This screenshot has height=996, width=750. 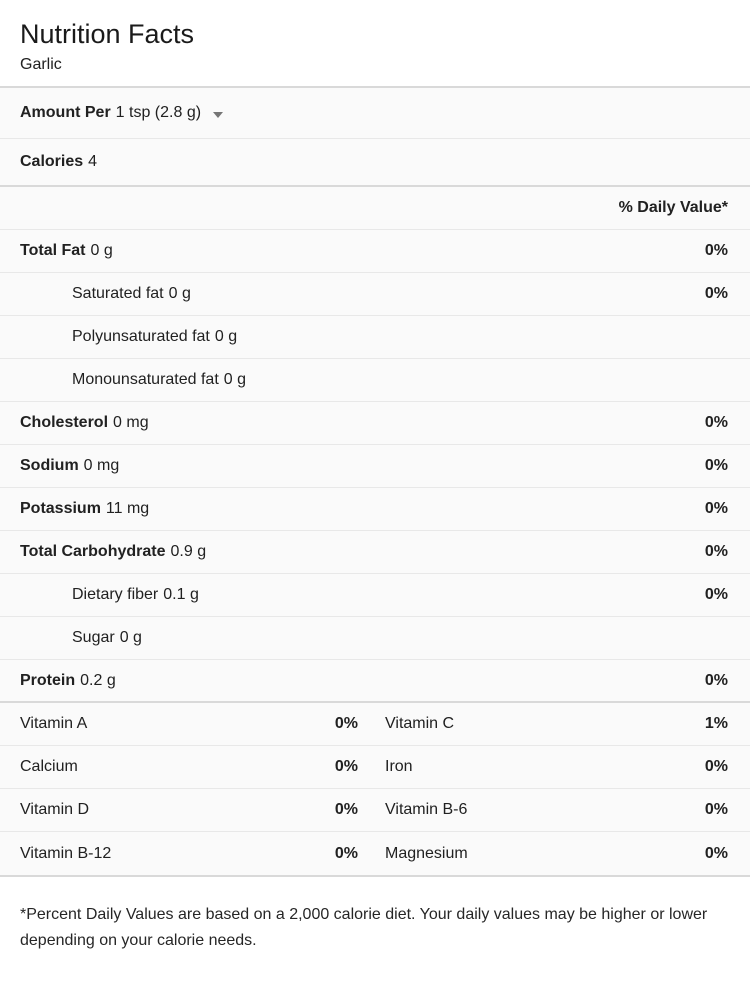 What do you see at coordinates (375, 552) in the screenshot?
I see `nutrient-row: Total Carbohydrate 0.9 g 0%` at bounding box center [375, 552].